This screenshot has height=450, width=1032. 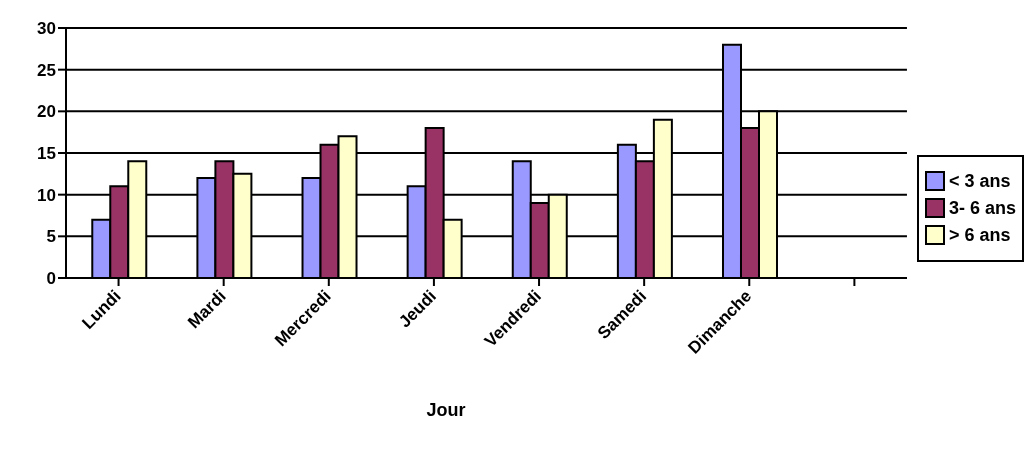 What do you see at coordinates (46, 154) in the screenshot?
I see `y-tick-label: 15` at bounding box center [46, 154].